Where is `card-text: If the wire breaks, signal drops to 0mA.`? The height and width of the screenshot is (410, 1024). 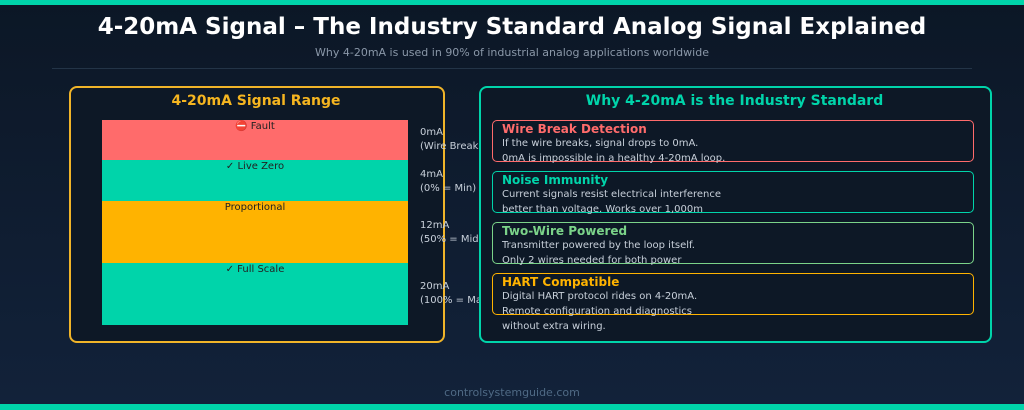 card-text: If the wire breaks, signal drops to 0mA. is located at coordinates (600, 143).